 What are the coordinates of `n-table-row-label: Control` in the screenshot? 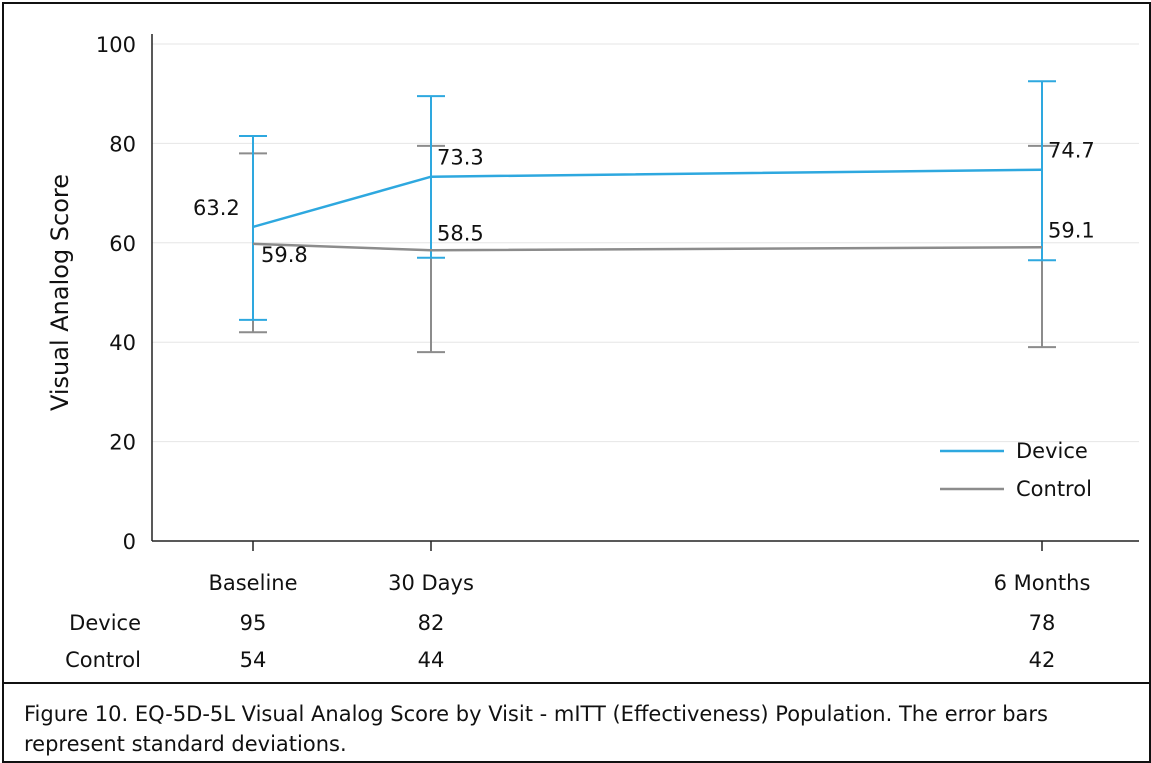 It's located at (103, 660).